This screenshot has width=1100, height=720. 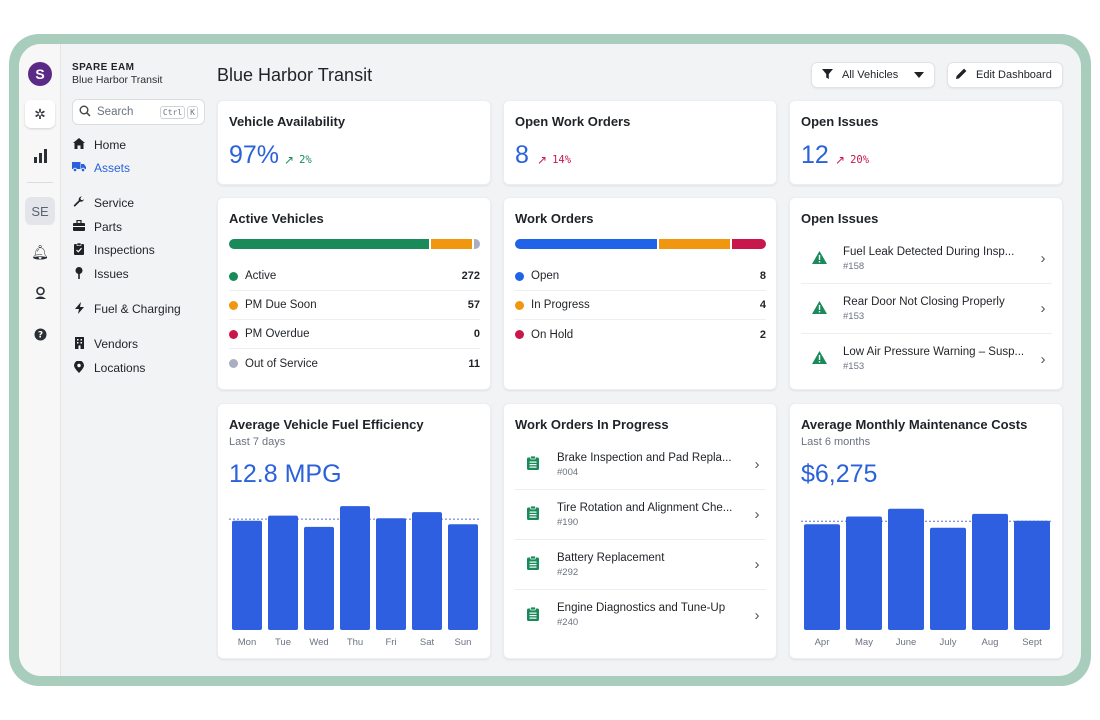 What do you see at coordinates (611, 557) in the screenshot?
I see `work-order-title: Battery Replacement` at bounding box center [611, 557].